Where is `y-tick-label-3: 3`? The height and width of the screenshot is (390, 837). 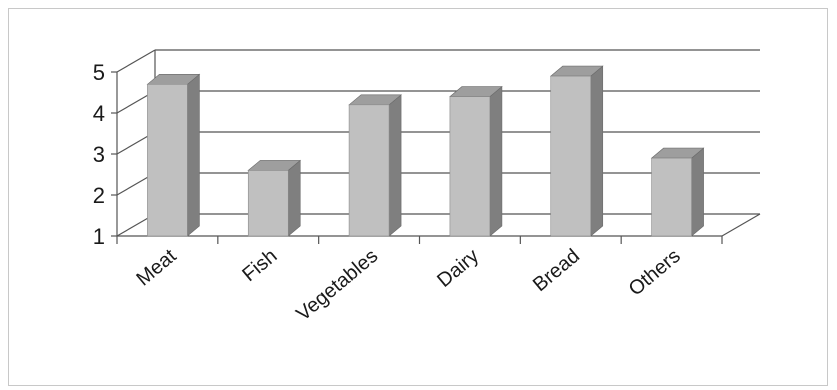 y-tick-label-3: 3 is located at coordinates (99, 154).